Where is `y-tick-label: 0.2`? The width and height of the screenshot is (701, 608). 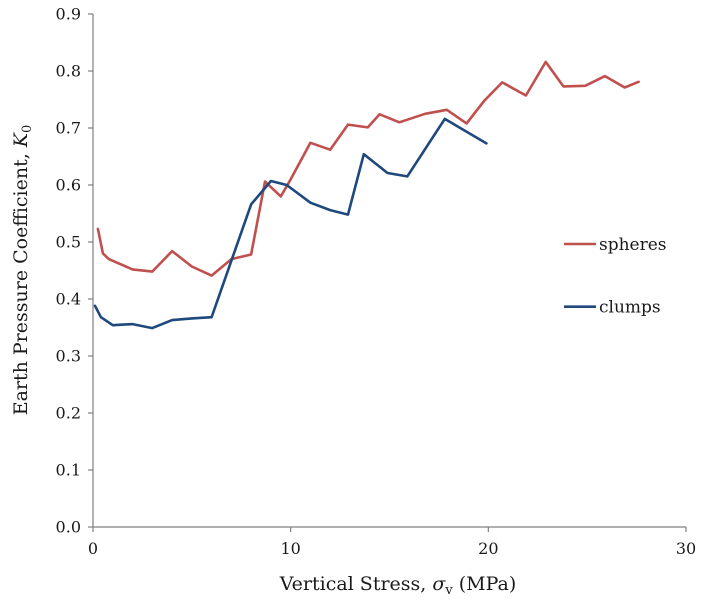 y-tick-label: 0.2 is located at coordinates (68, 413).